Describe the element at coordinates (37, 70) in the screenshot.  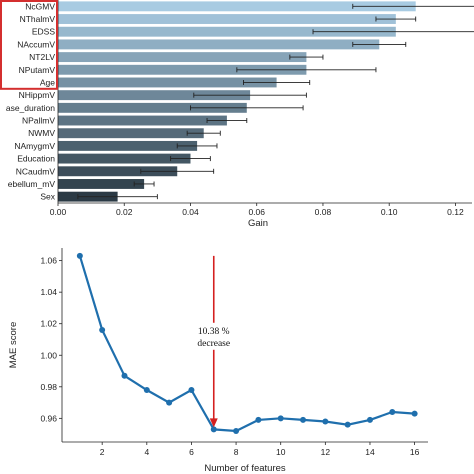
I see `bar-y-tick-label: NPutamV` at that location.